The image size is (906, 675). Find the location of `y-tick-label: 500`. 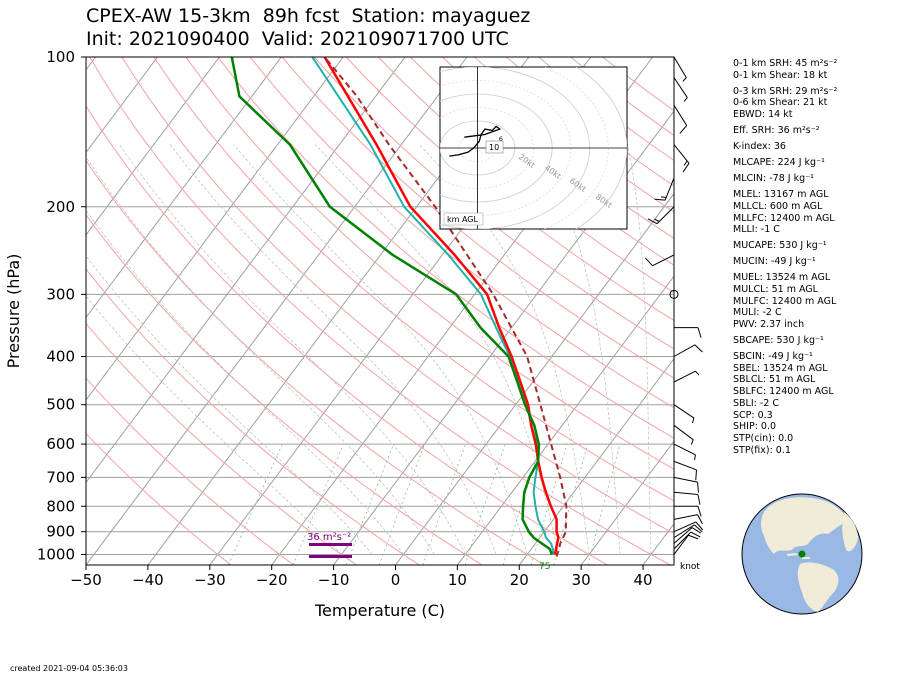

y-tick-label: 500 is located at coordinates (60, 405).